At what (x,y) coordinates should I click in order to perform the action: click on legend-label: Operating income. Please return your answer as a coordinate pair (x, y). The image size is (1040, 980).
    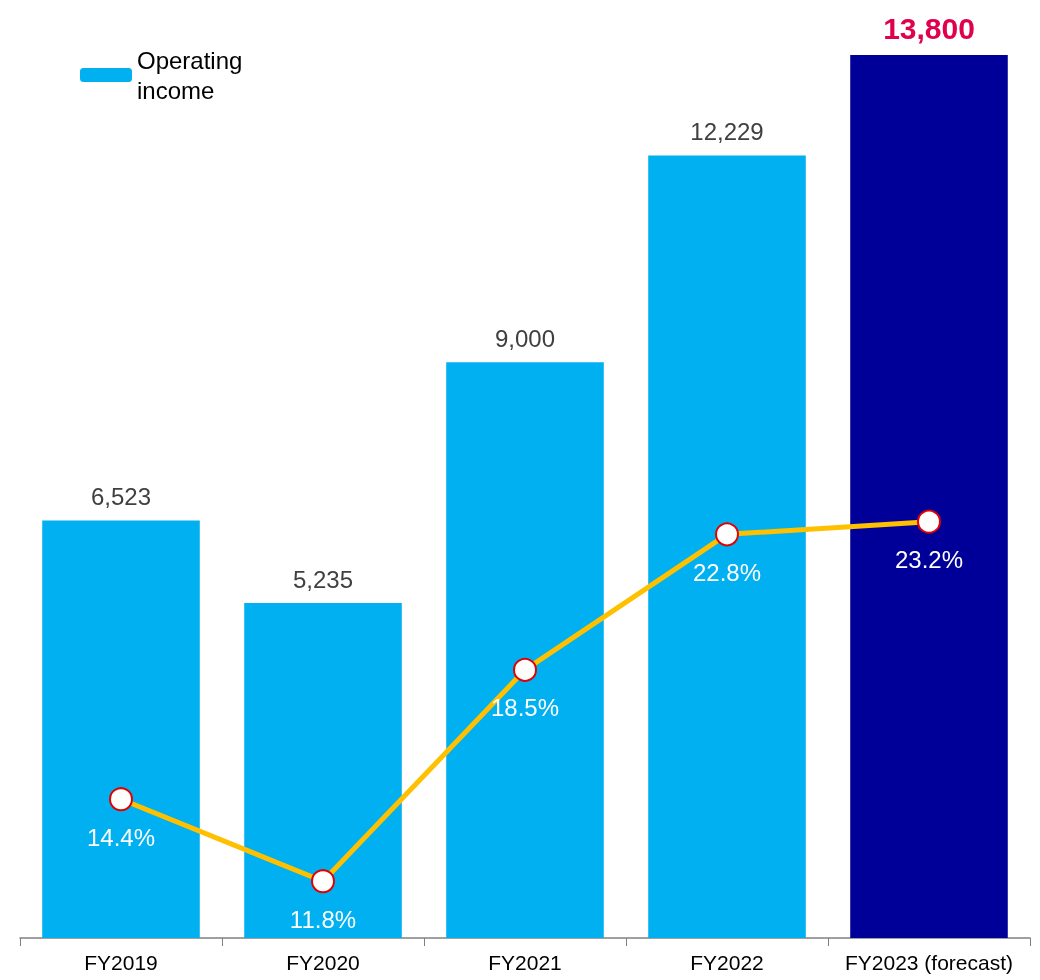
    Looking at the image, I should click on (193, 75).